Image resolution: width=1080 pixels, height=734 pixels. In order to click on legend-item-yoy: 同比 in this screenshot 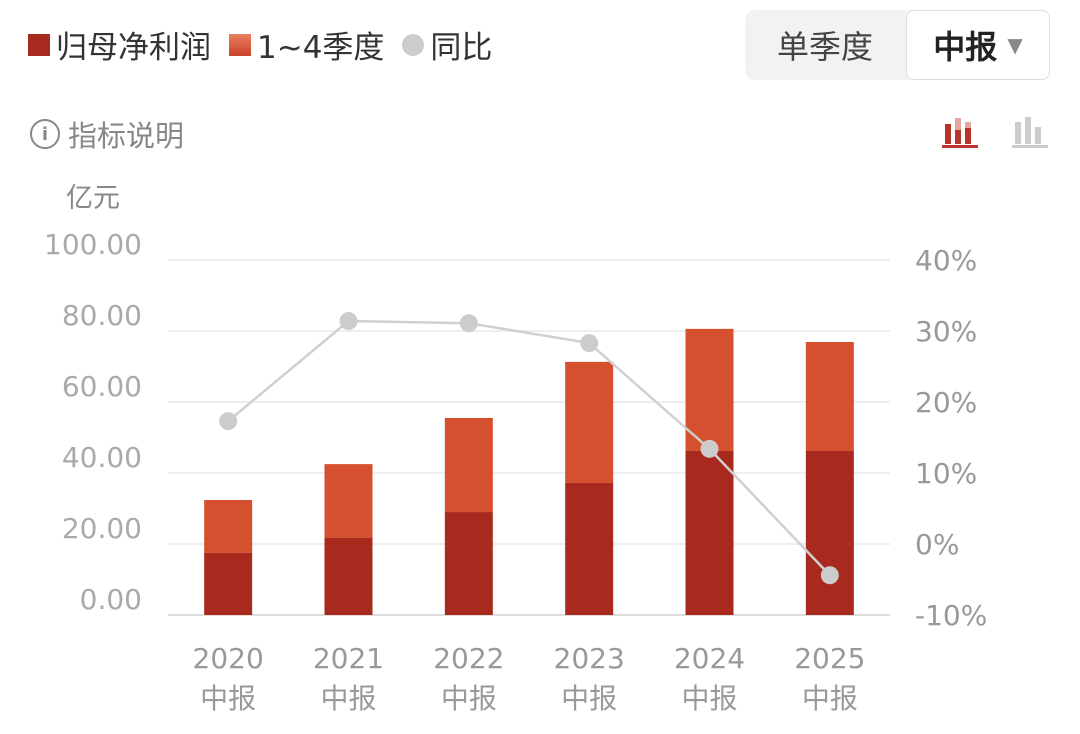, I will do `click(447, 44)`.